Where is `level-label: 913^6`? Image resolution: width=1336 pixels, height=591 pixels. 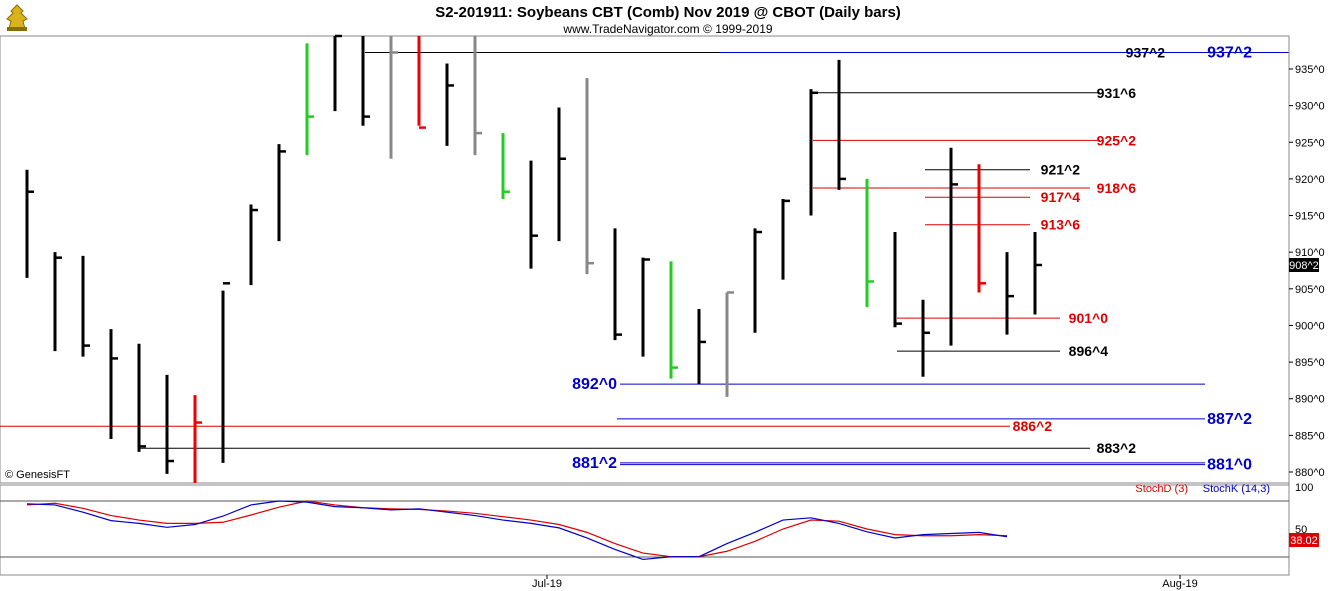 level-label: 913^6 is located at coordinates (1061, 225).